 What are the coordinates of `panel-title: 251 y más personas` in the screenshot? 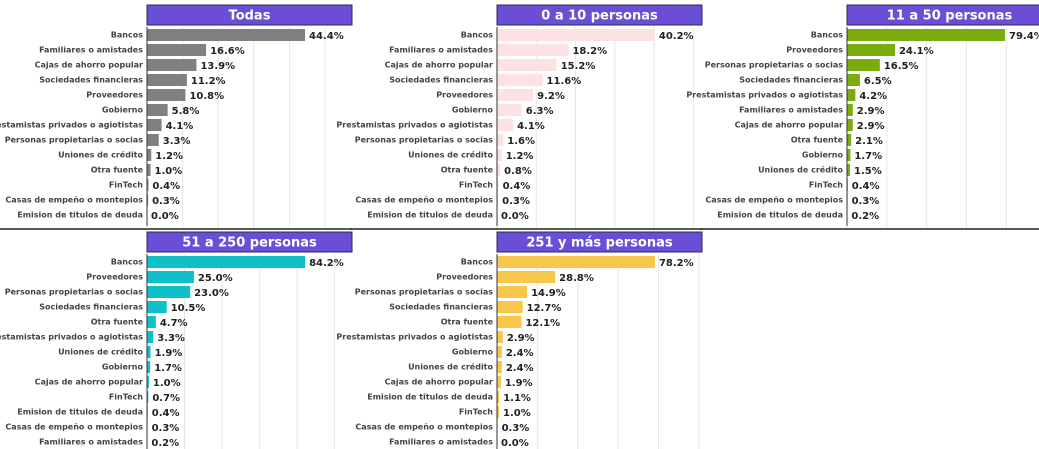 It's located at (599, 243).